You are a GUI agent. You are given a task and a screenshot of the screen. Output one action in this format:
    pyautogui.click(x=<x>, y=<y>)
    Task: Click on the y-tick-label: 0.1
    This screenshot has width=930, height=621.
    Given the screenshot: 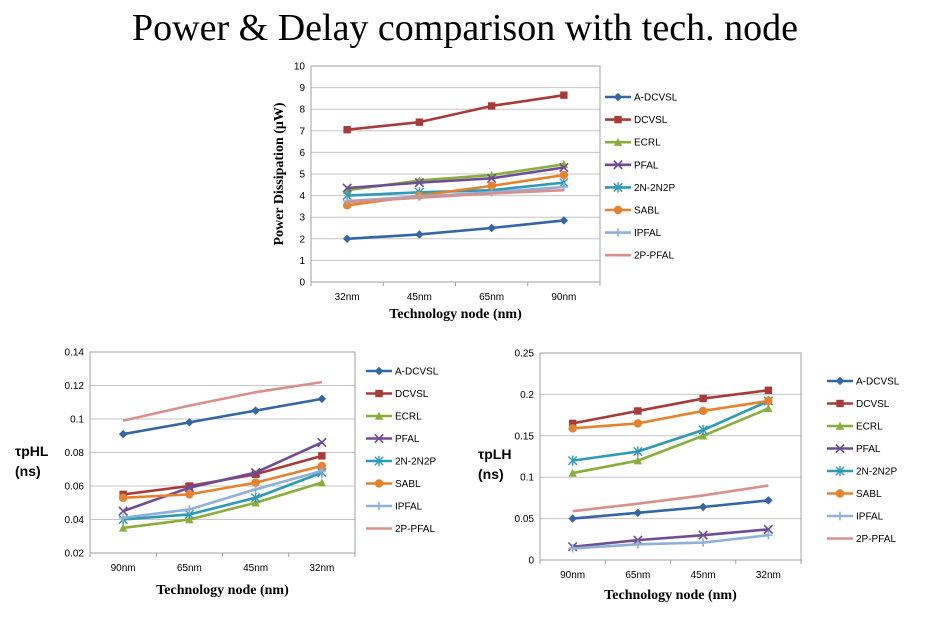 What is the action you would take?
    pyautogui.click(x=527, y=478)
    